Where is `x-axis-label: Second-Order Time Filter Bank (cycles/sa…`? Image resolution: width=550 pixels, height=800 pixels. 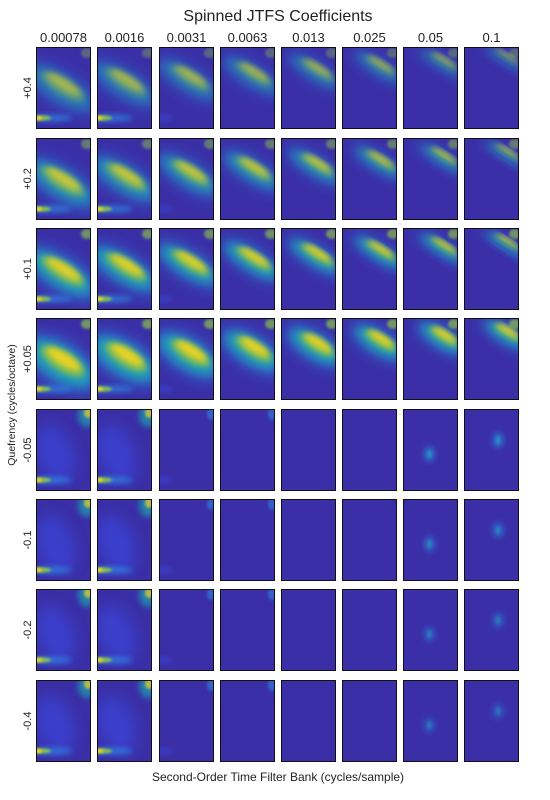
x-axis-label: Second-Order Time Filter Bank (cycles/sa… is located at coordinates (278, 777).